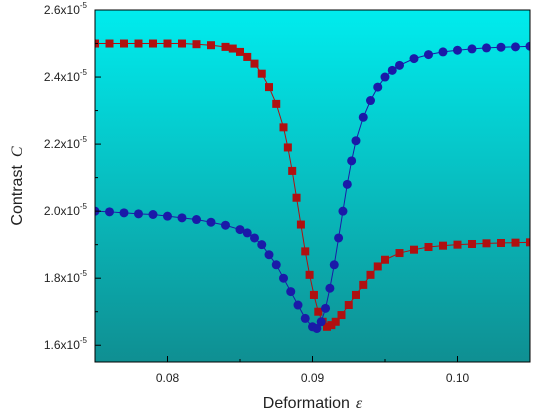  I want to click on x-tick-label: 0.09, so click(313, 378).